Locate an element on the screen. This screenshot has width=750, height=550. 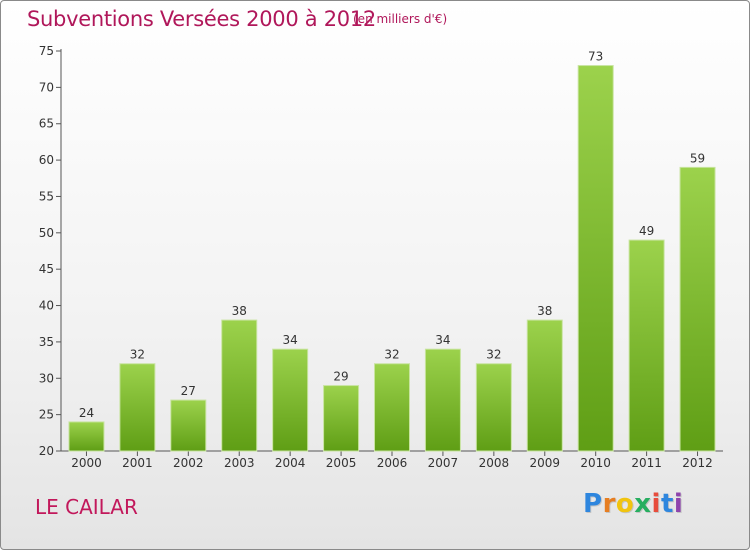
y-tick-label: 35 is located at coordinates (46, 342).